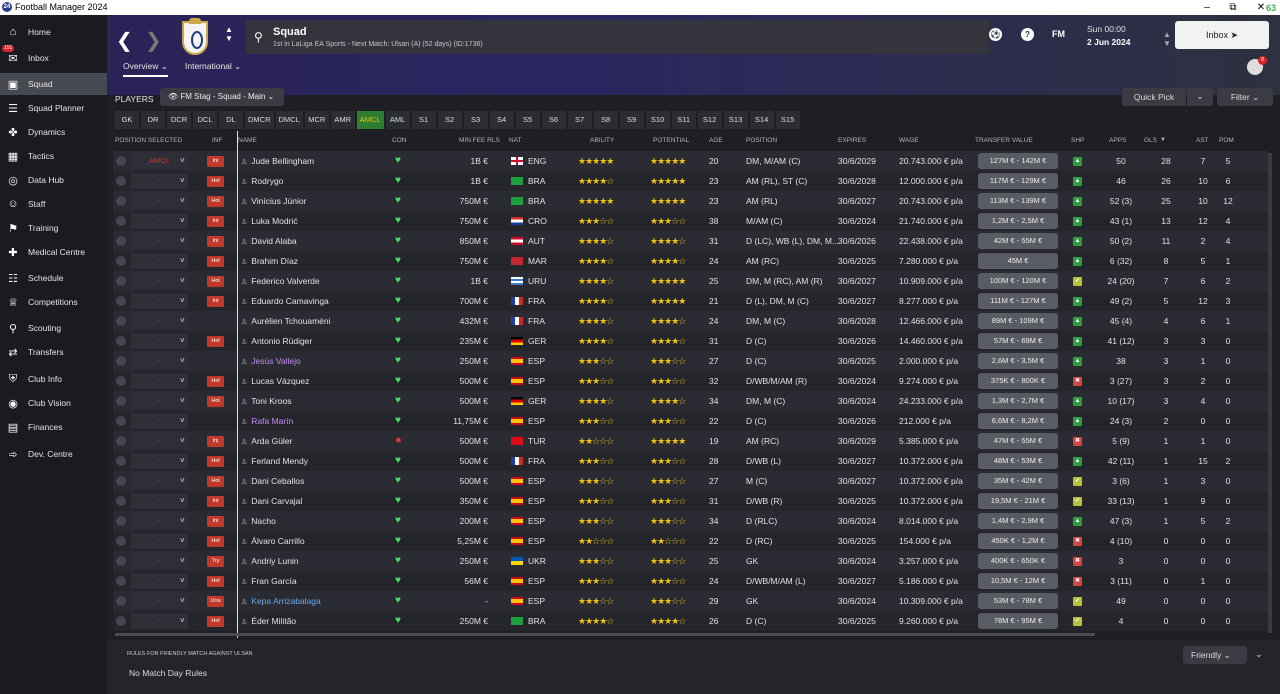 This screenshot has height=694, width=1280. Describe the element at coordinates (1222, 35) in the screenshot. I see `continue-inbox-button: Inbox ➤` at that location.